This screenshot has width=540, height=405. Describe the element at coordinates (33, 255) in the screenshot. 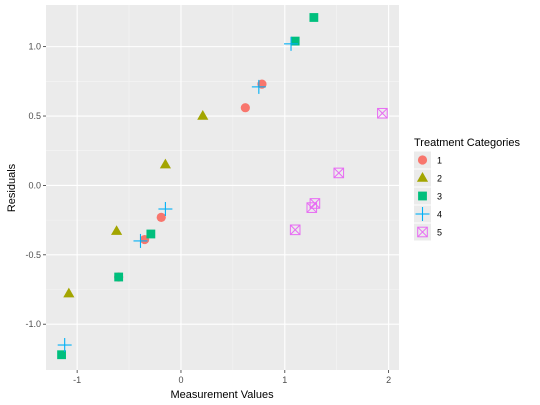

I see `y-tick-label: -0.5` at that location.